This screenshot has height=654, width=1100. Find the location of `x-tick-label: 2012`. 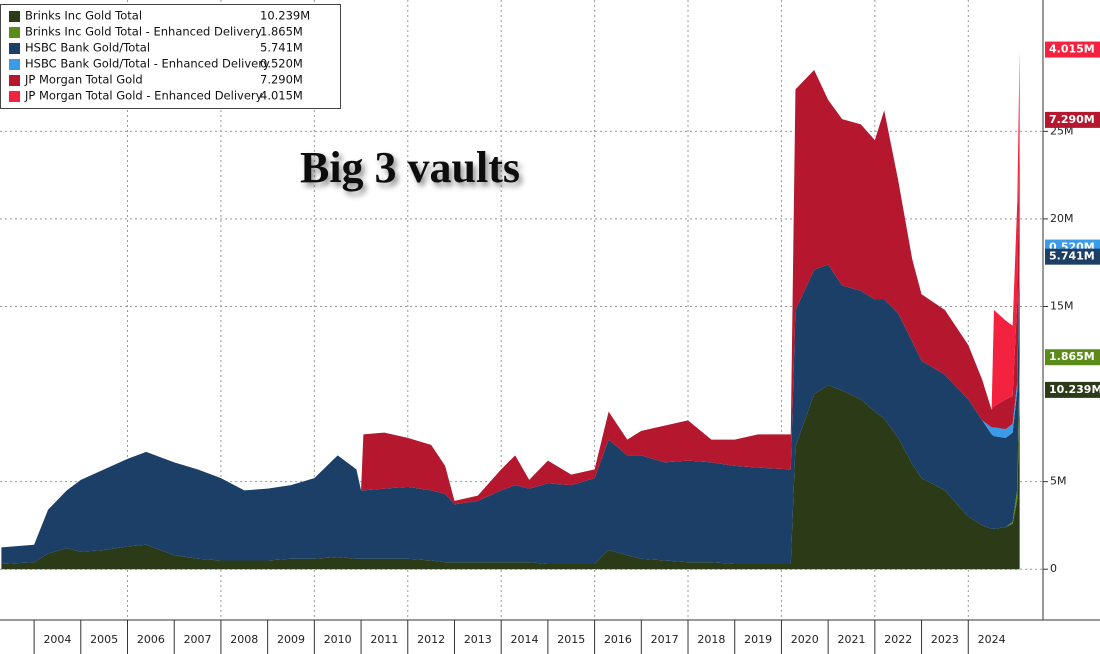

x-tick-label: 2012 is located at coordinates (431, 639).